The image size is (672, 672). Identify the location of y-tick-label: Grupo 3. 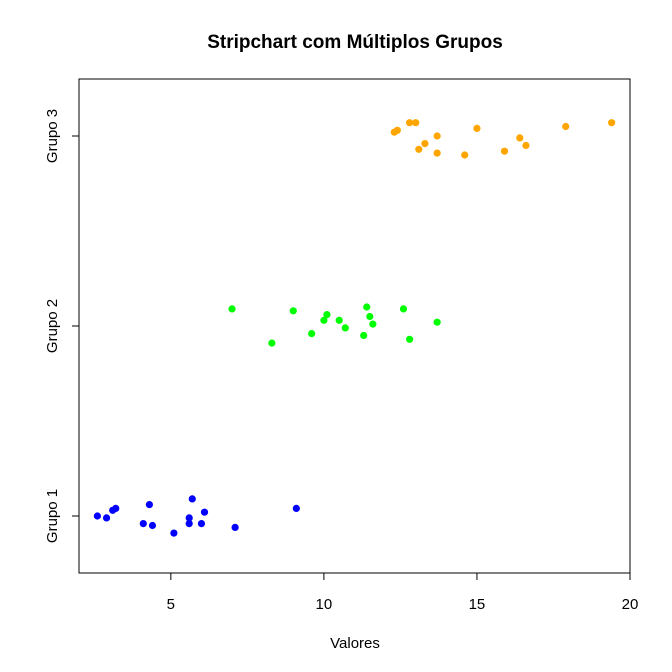
(52, 136).